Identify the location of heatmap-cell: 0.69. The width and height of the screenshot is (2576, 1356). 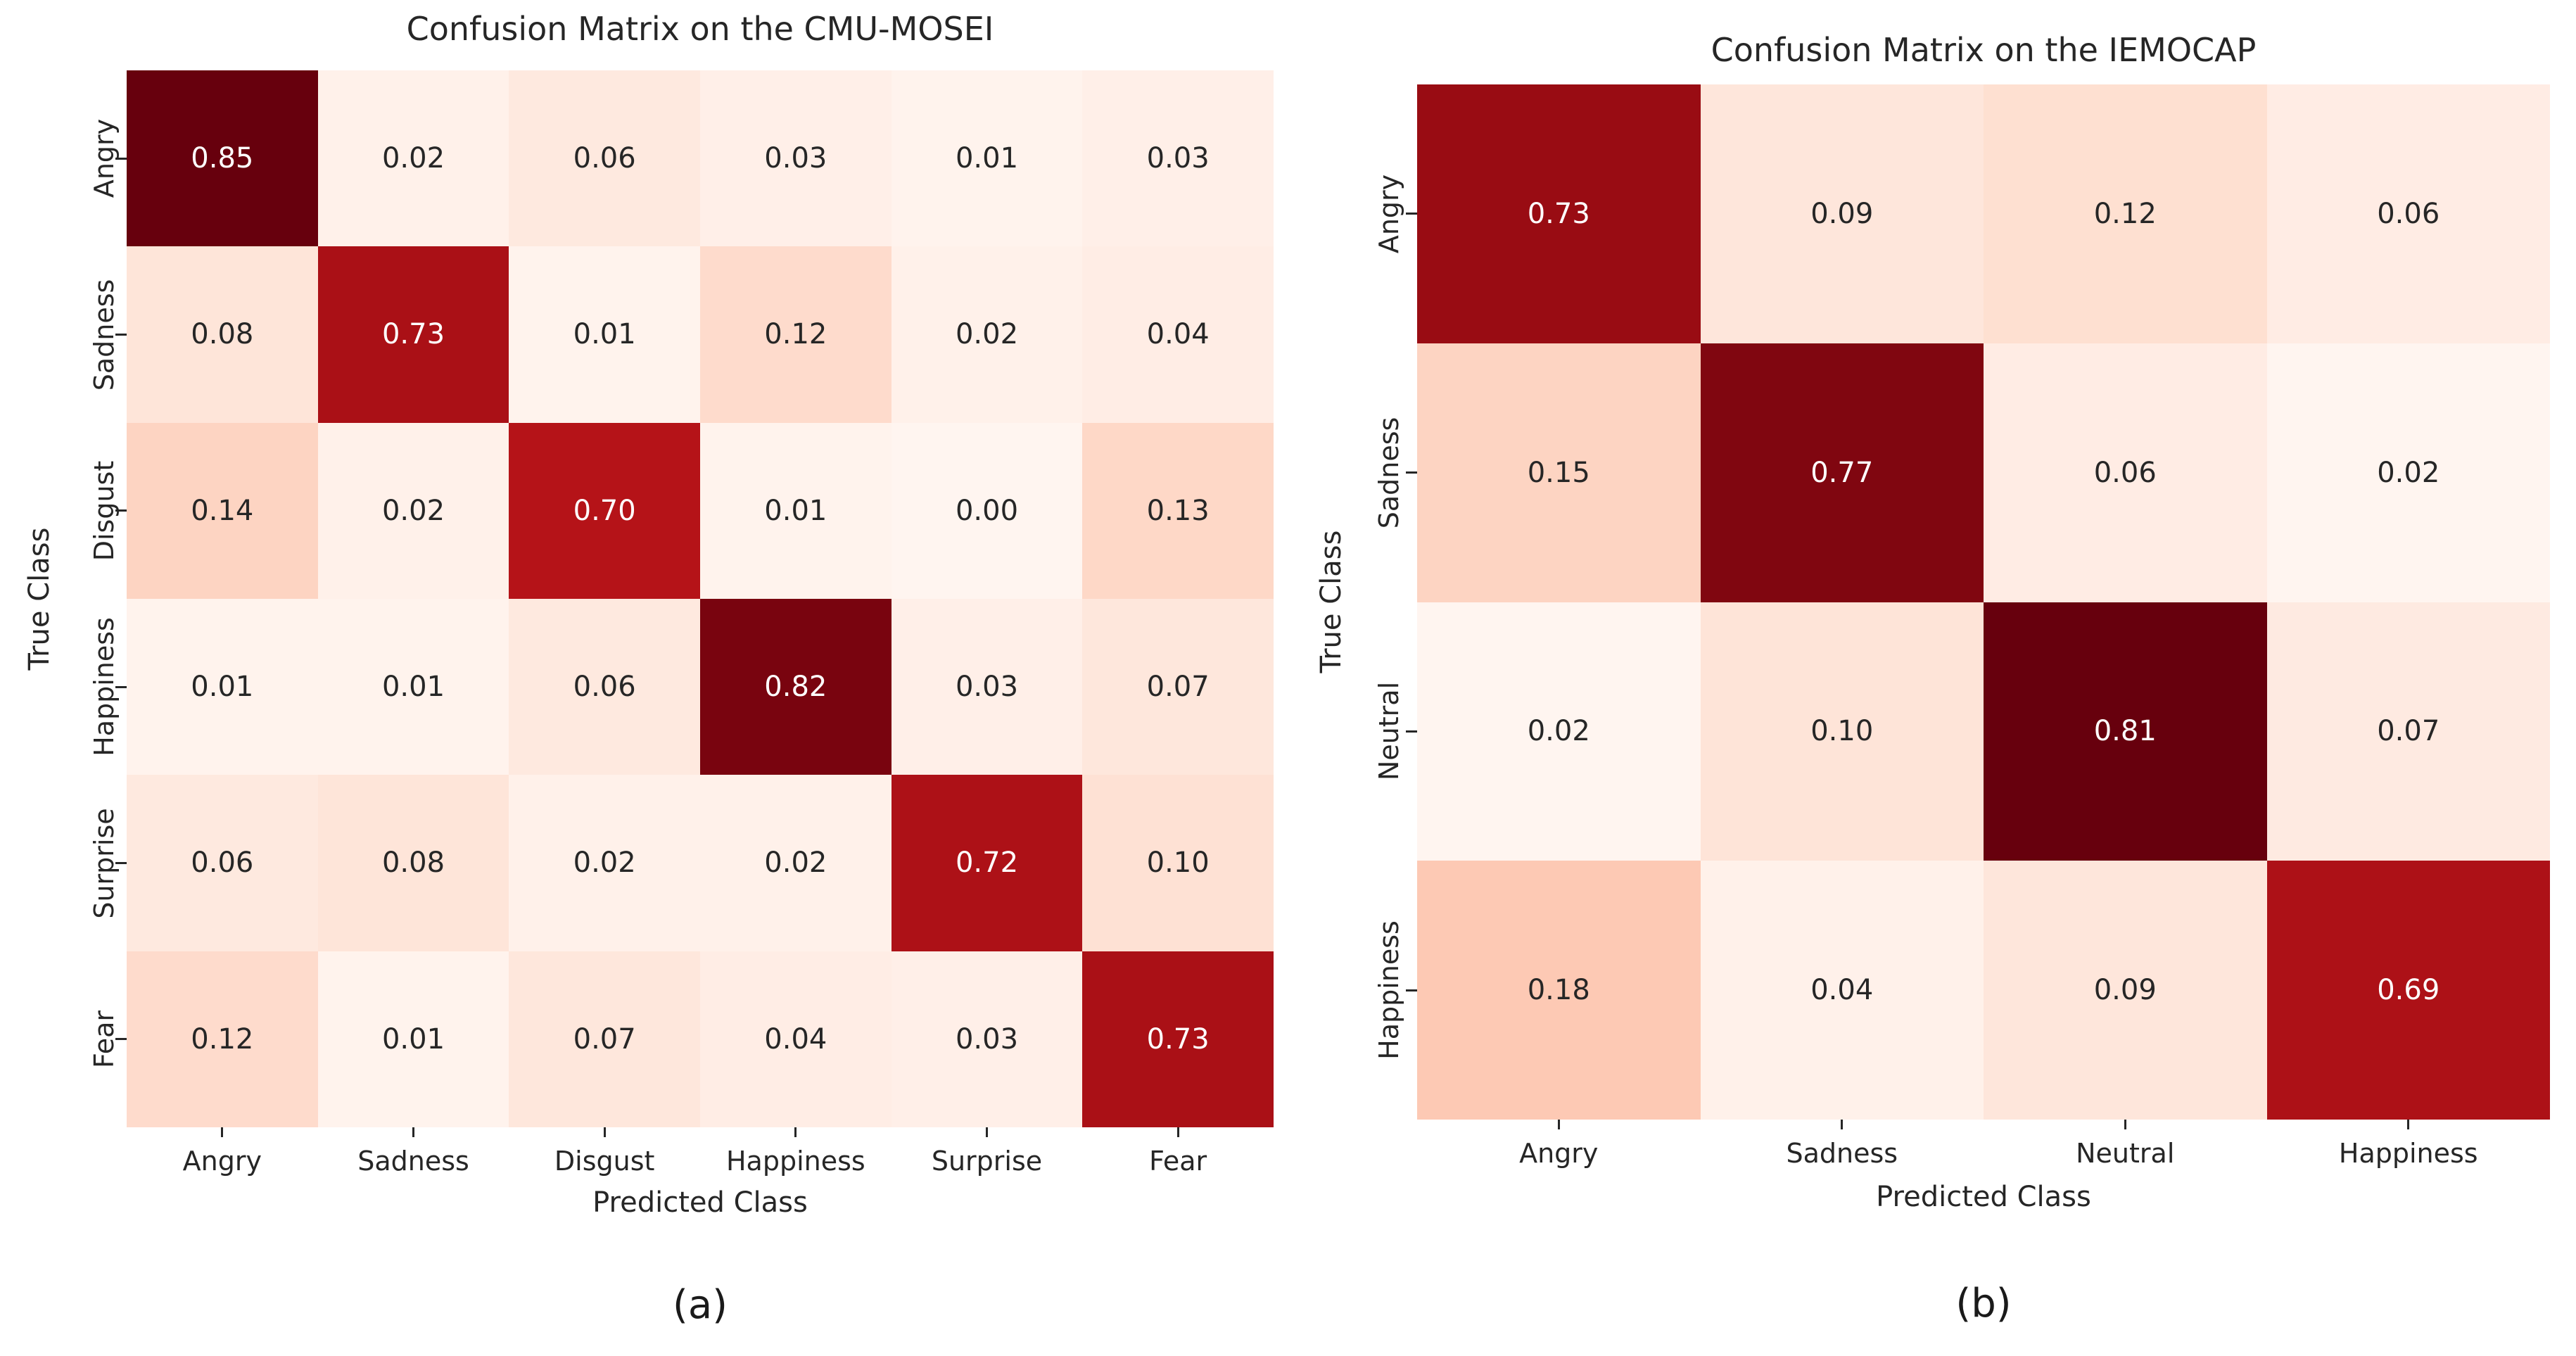
(2408, 990).